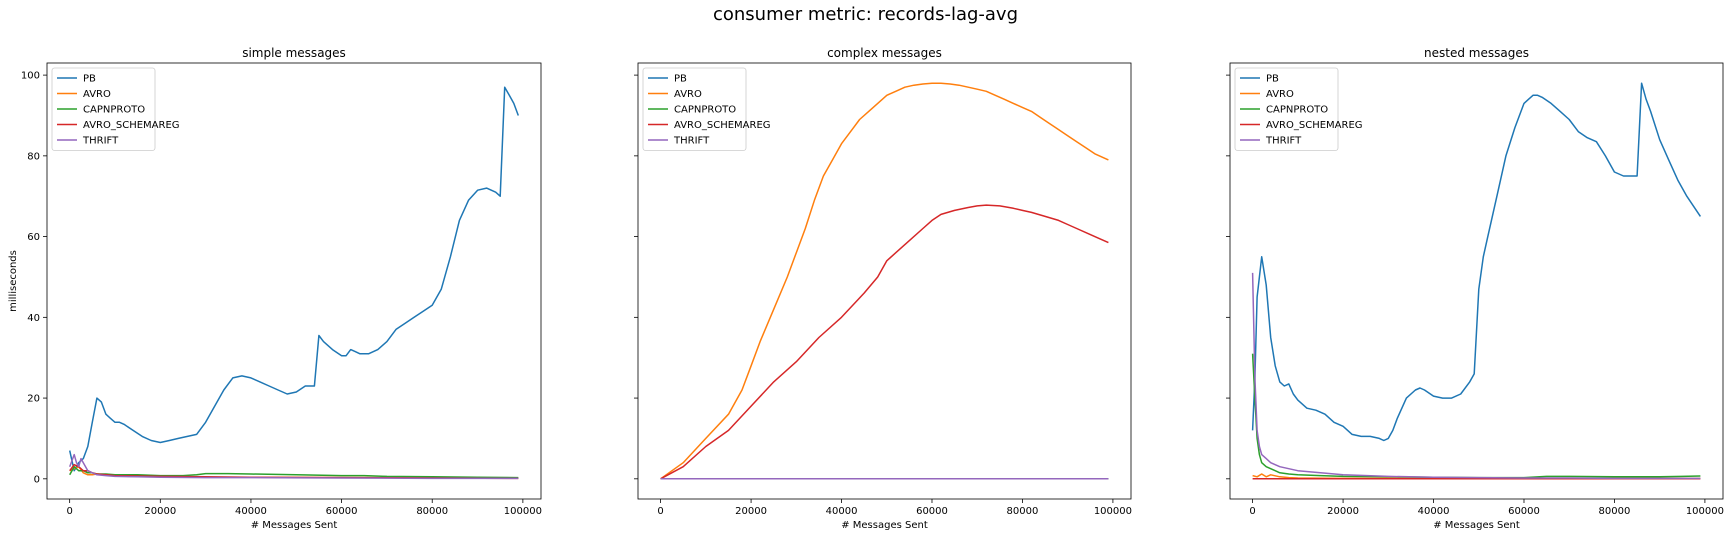 The image size is (1731, 537). Describe the element at coordinates (865, 14) in the screenshot. I see `figure-title: consumer metric: records-lag-avg` at that location.